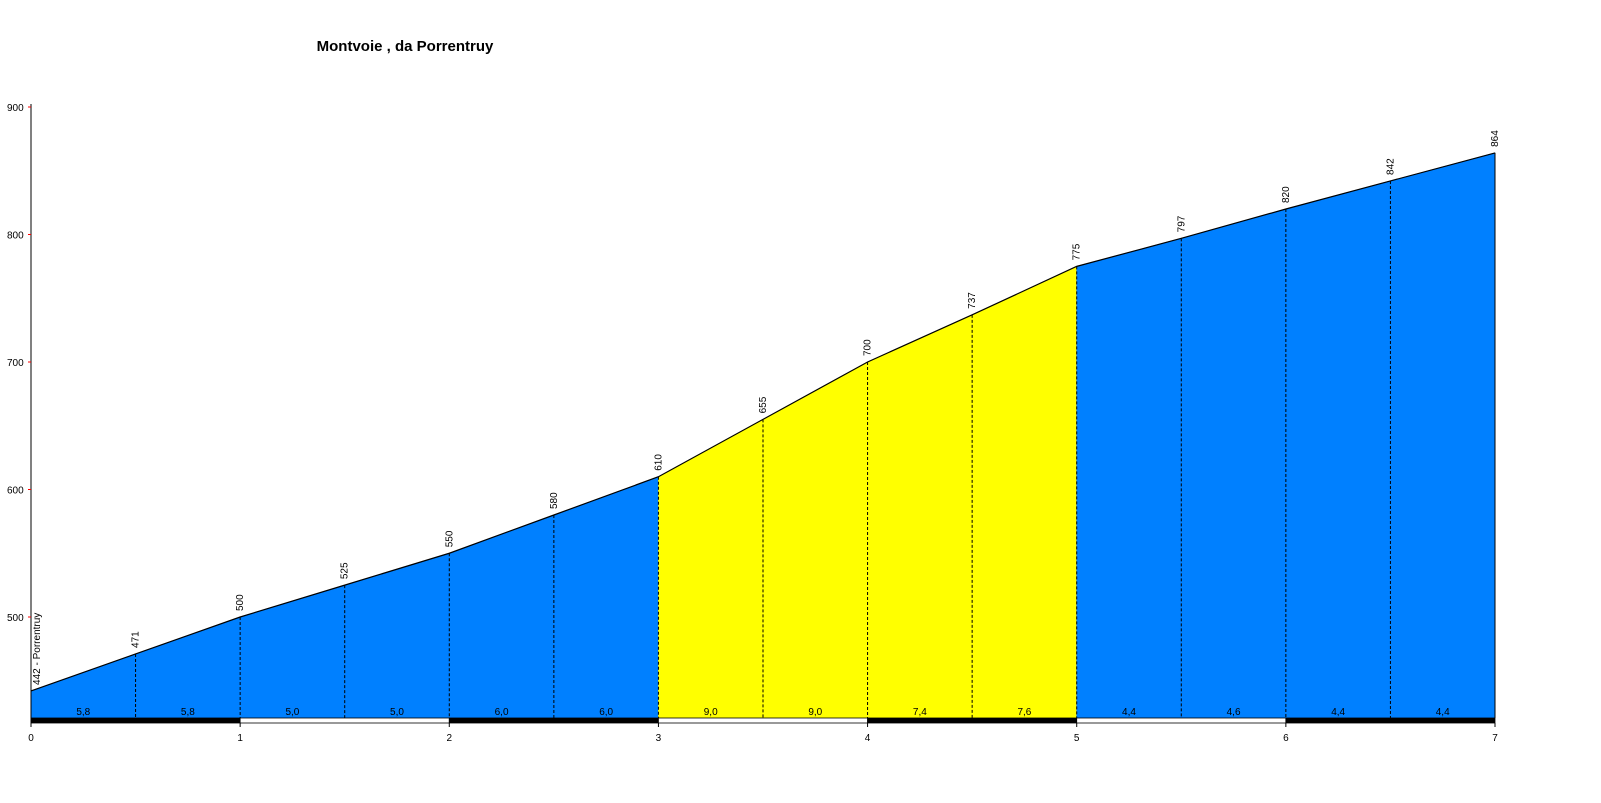  Describe the element at coordinates (15, 363) in the screenshot. I see `y-tick-label: 700` at that location.